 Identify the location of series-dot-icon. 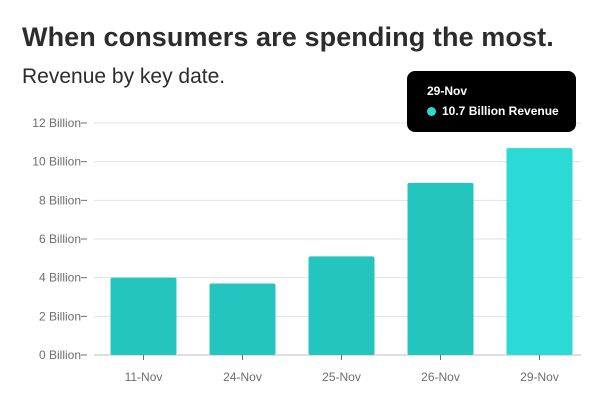
(431, 111).